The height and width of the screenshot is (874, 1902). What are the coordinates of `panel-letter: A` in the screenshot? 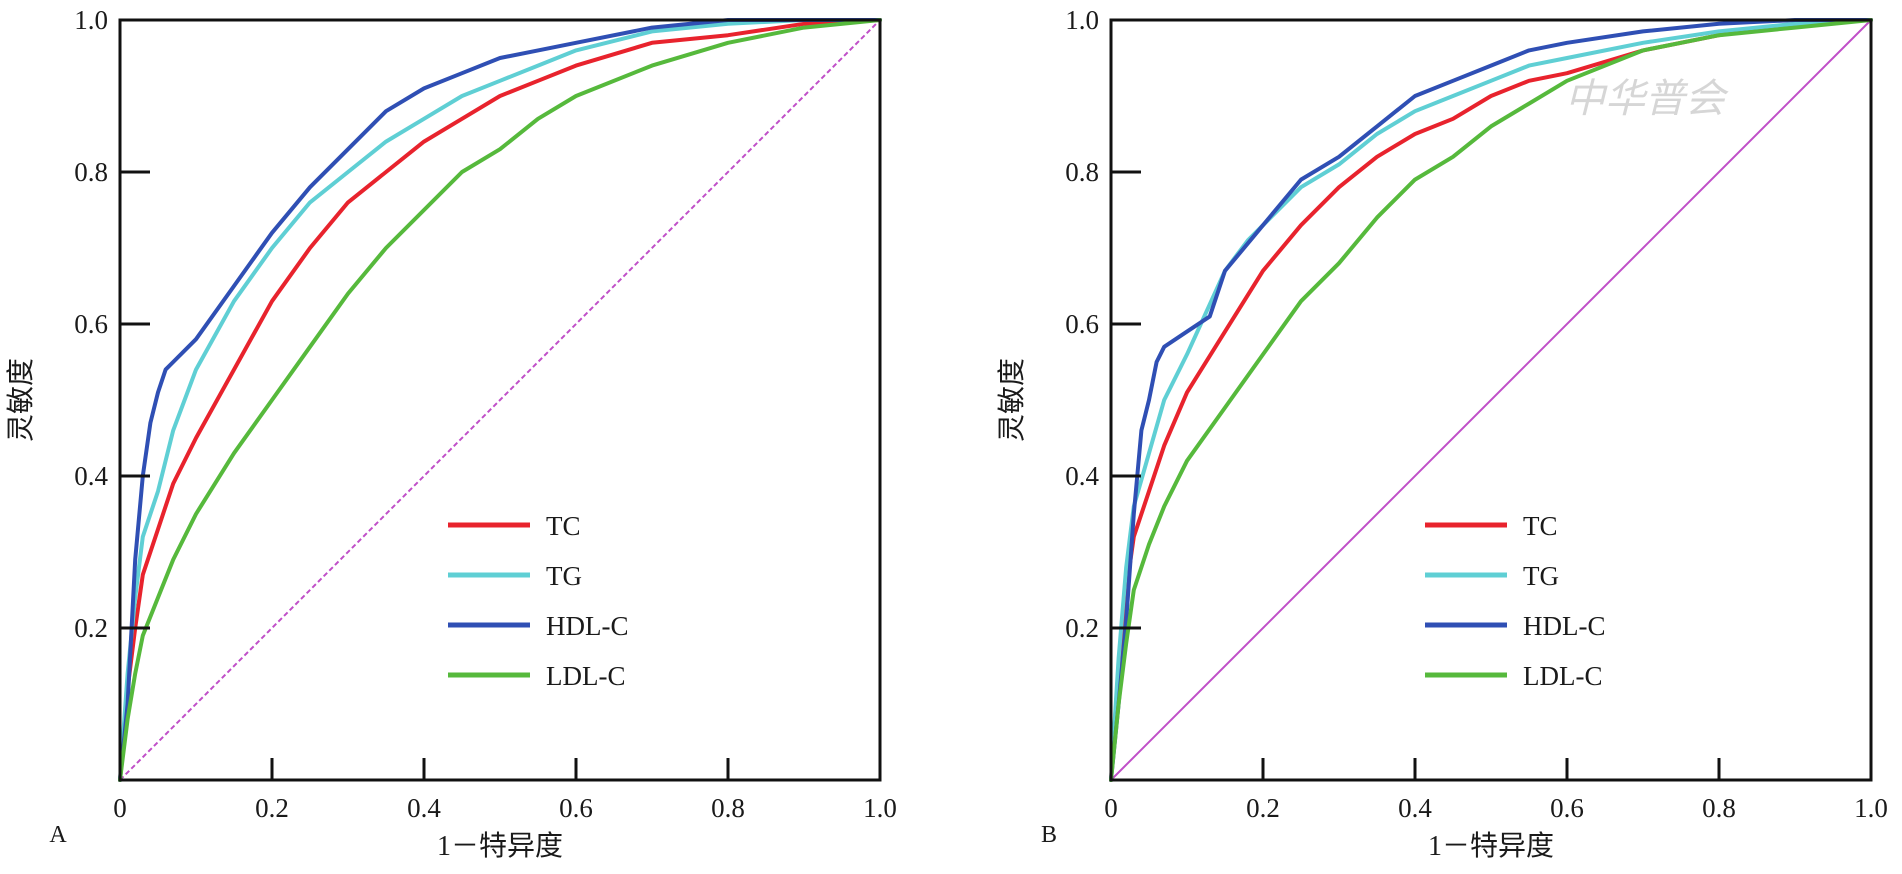 It's located at (58, 835).